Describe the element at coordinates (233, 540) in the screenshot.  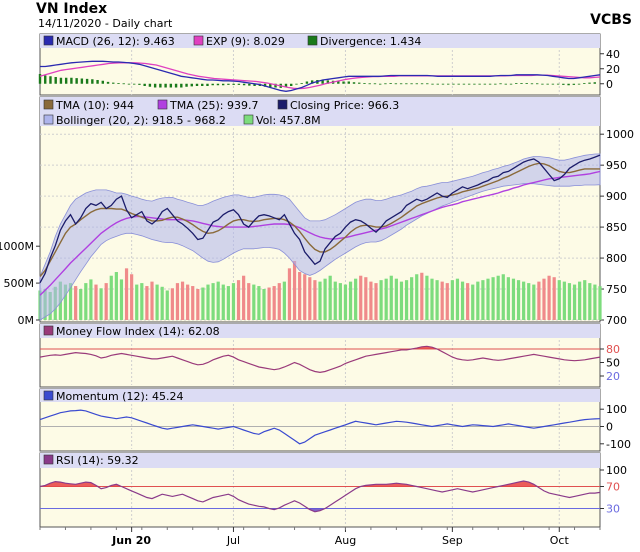
I see `x-tick-label: Jul` at that location.